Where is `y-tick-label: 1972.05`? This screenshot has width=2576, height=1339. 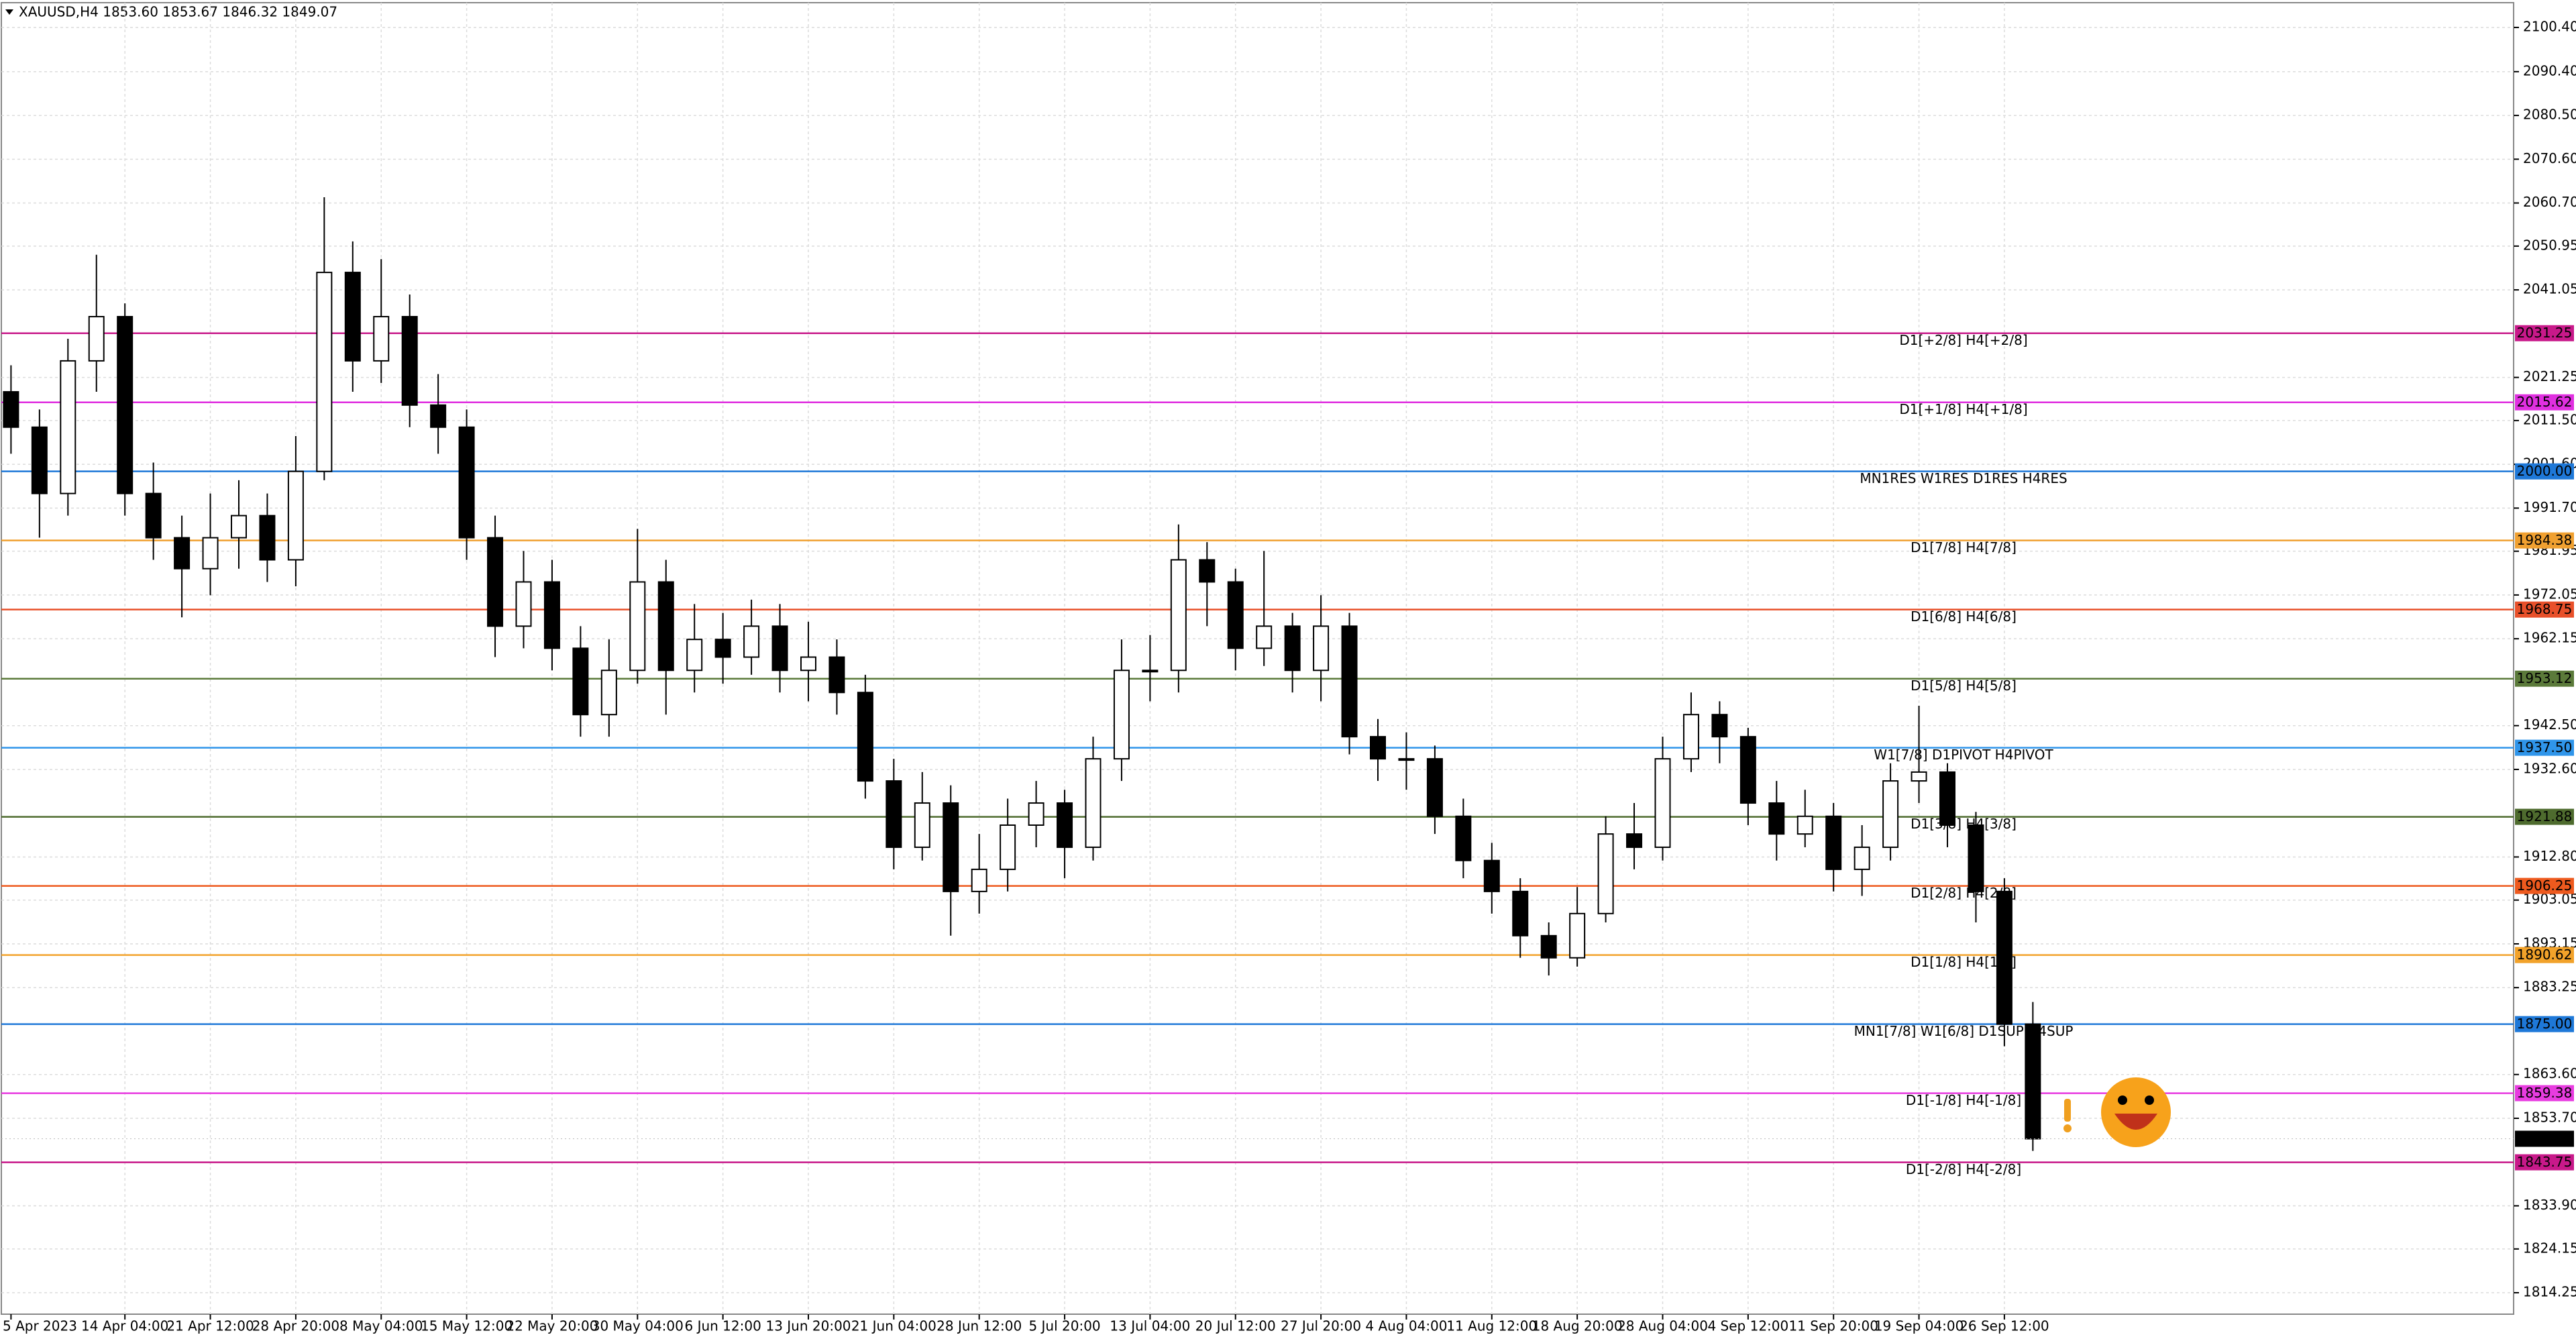 y-tick-label: 1972.05 is located at coordinates (2549, 594).